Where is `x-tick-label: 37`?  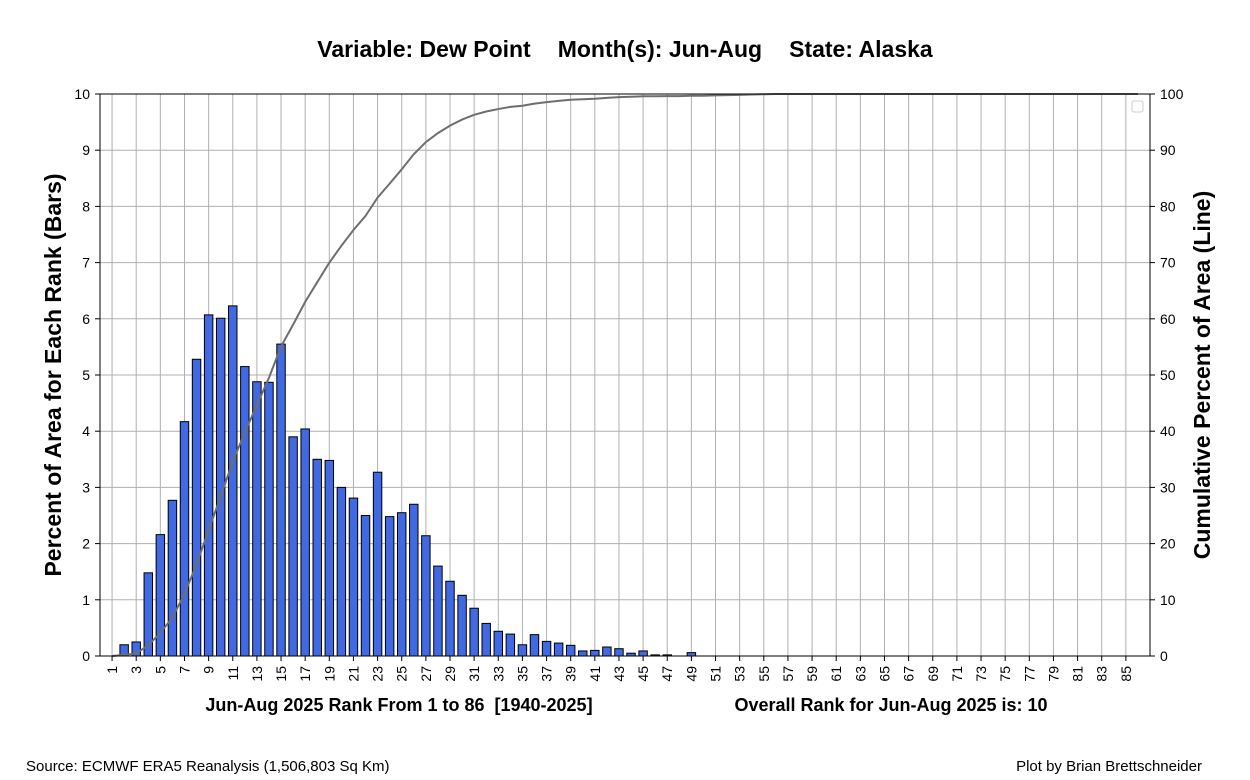
x-tick-label: 37 is located at coordinates (547, 674).